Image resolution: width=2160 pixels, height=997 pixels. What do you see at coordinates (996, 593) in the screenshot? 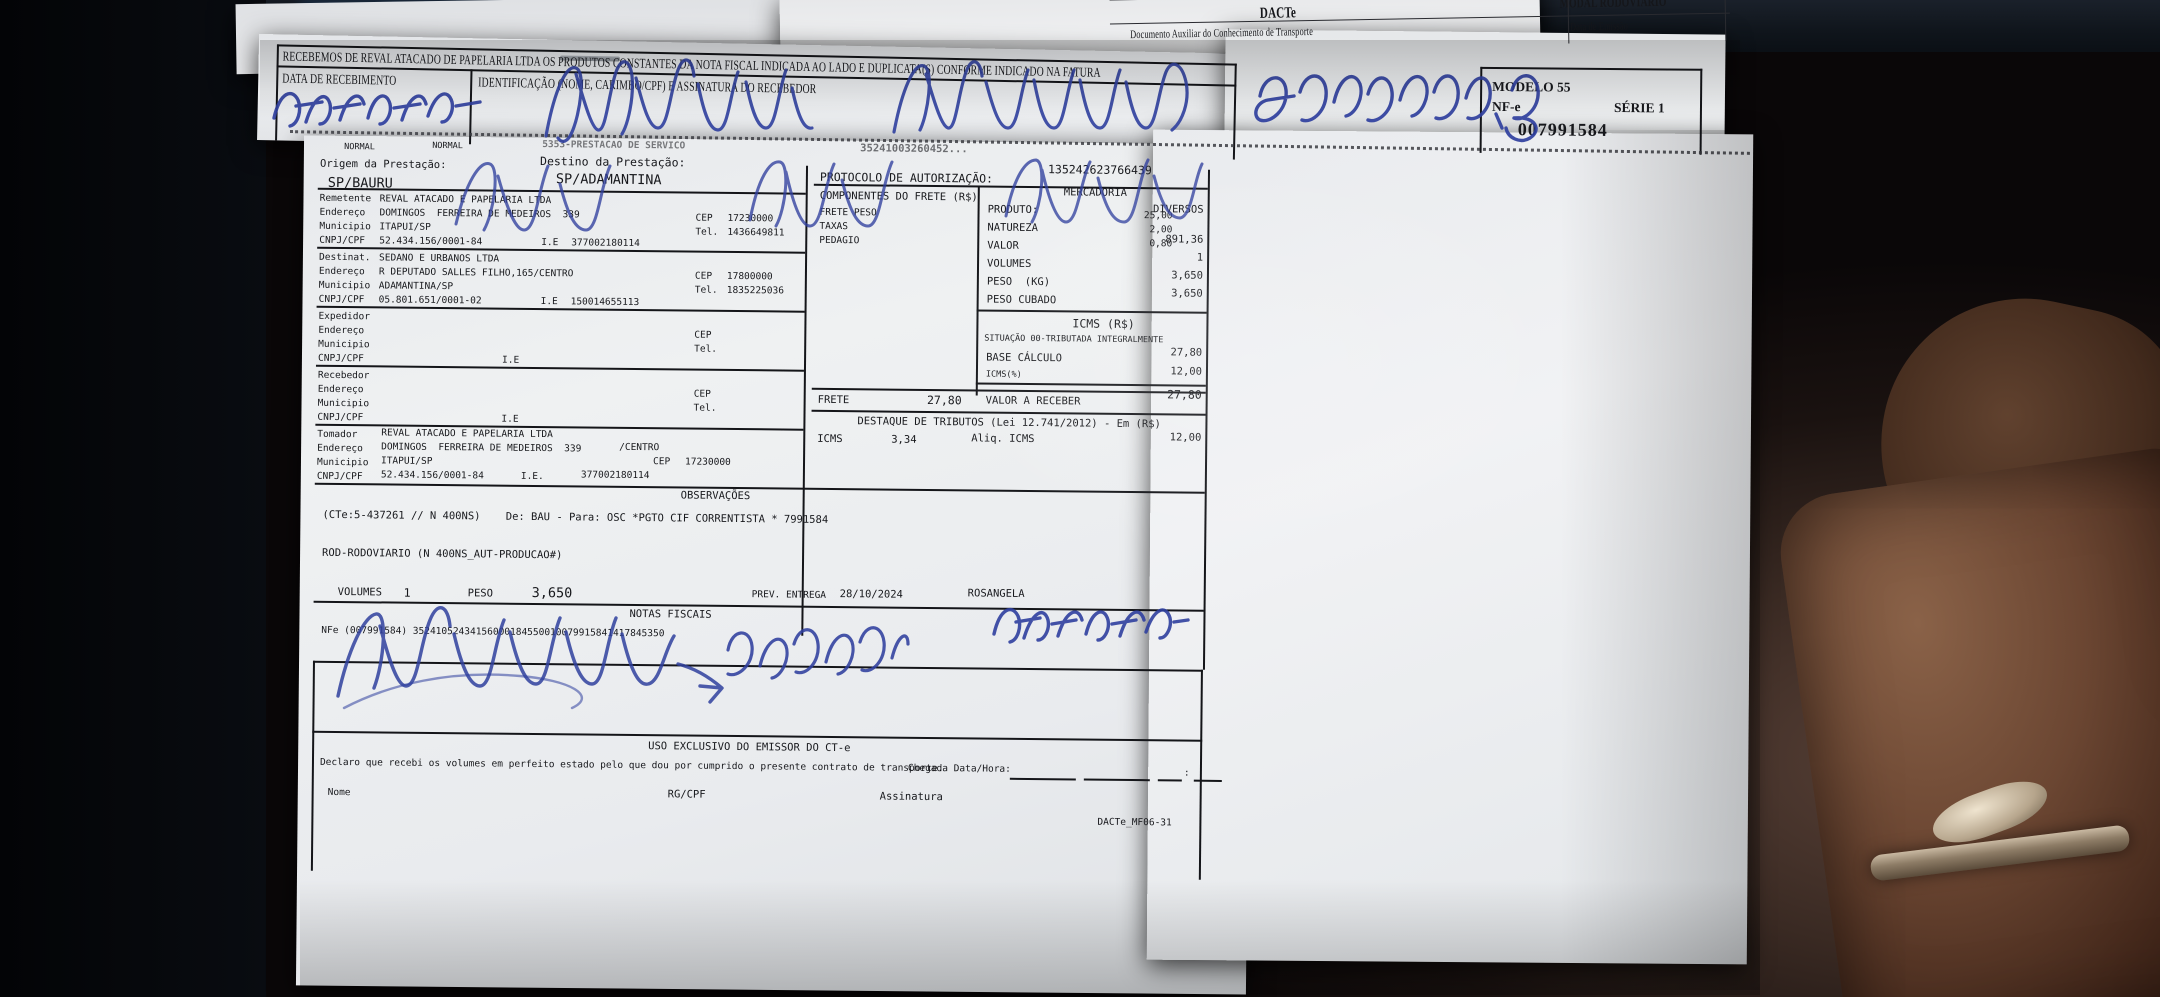
I see `atendente-name: ROSANGELA` at bounding box center [996, 593].